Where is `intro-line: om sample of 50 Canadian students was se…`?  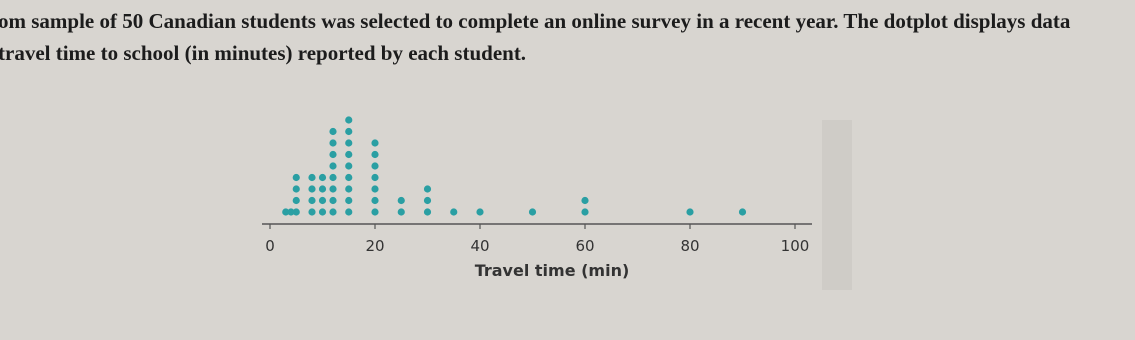 intro-line: om sample of 50 Canadian students was se… is located at coordinates (535, 21).